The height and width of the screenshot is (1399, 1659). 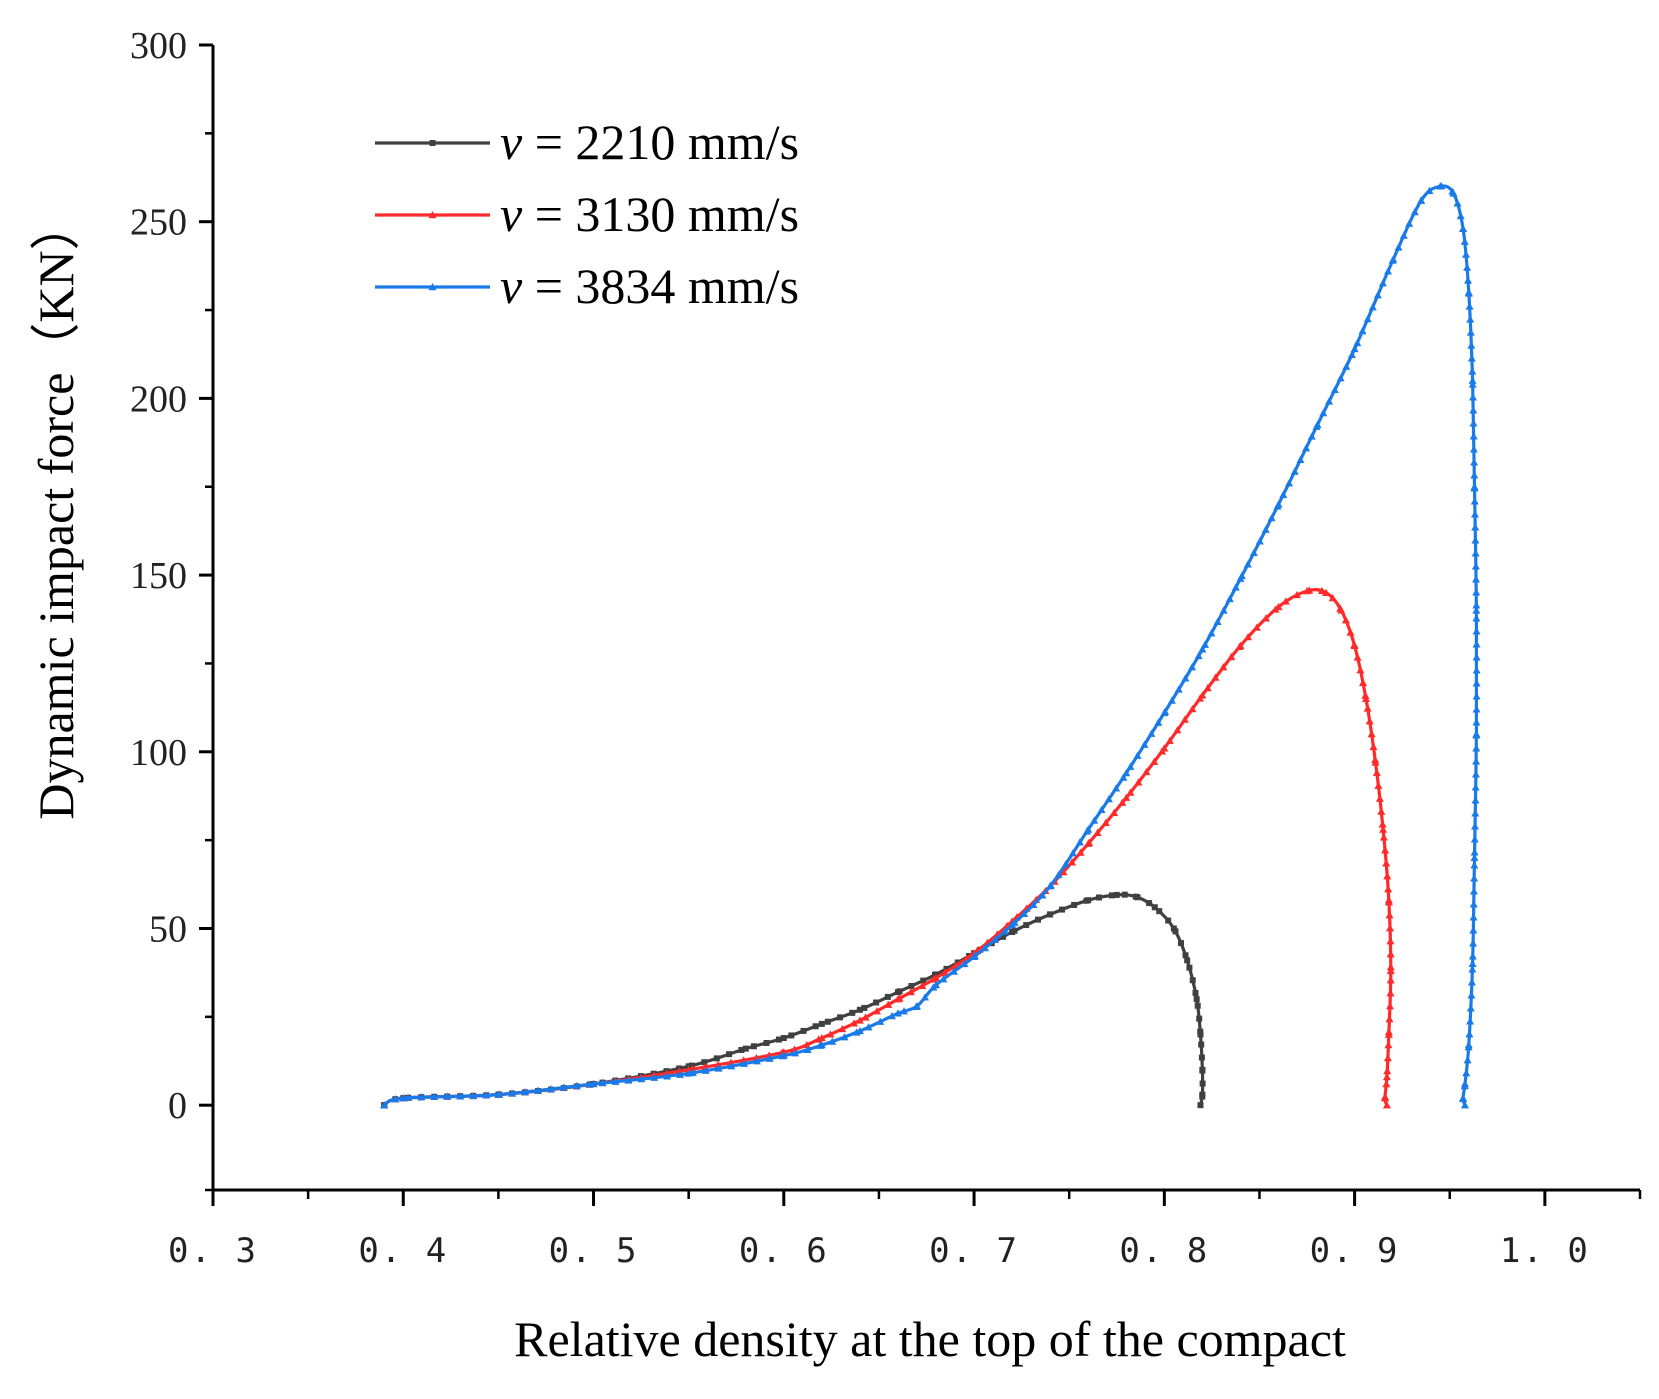 I want to click on y-tick-label: 250, so click(x=158, y=223).